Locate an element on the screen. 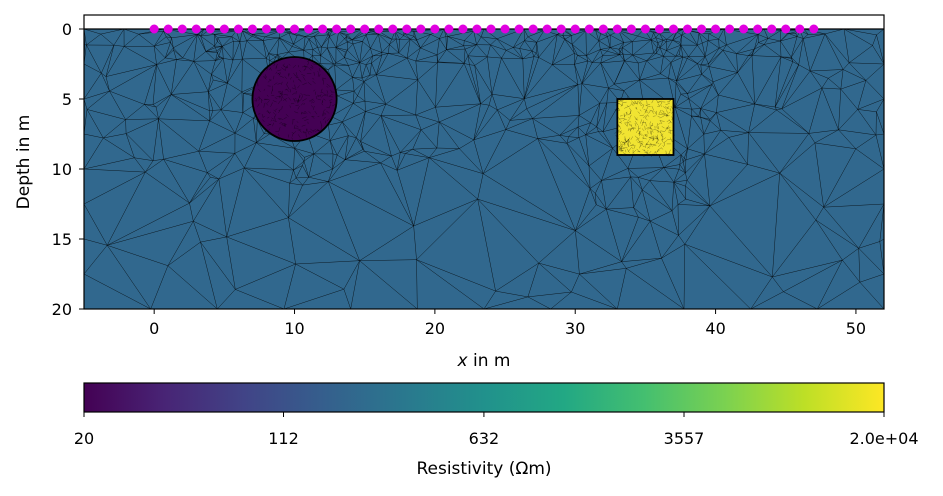 This screenshot has width=943, height=496. x-tick-label: 40 is located at coordinates (715, 328).